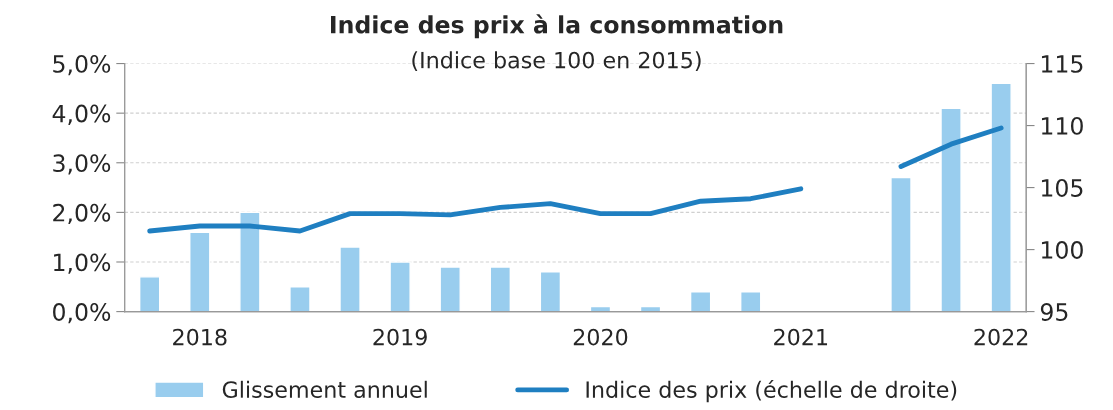 This screenshot has height=410, width=1113. I want to click on chart-subtitle: (Indice base 100 en 2015), so click(556, 61).